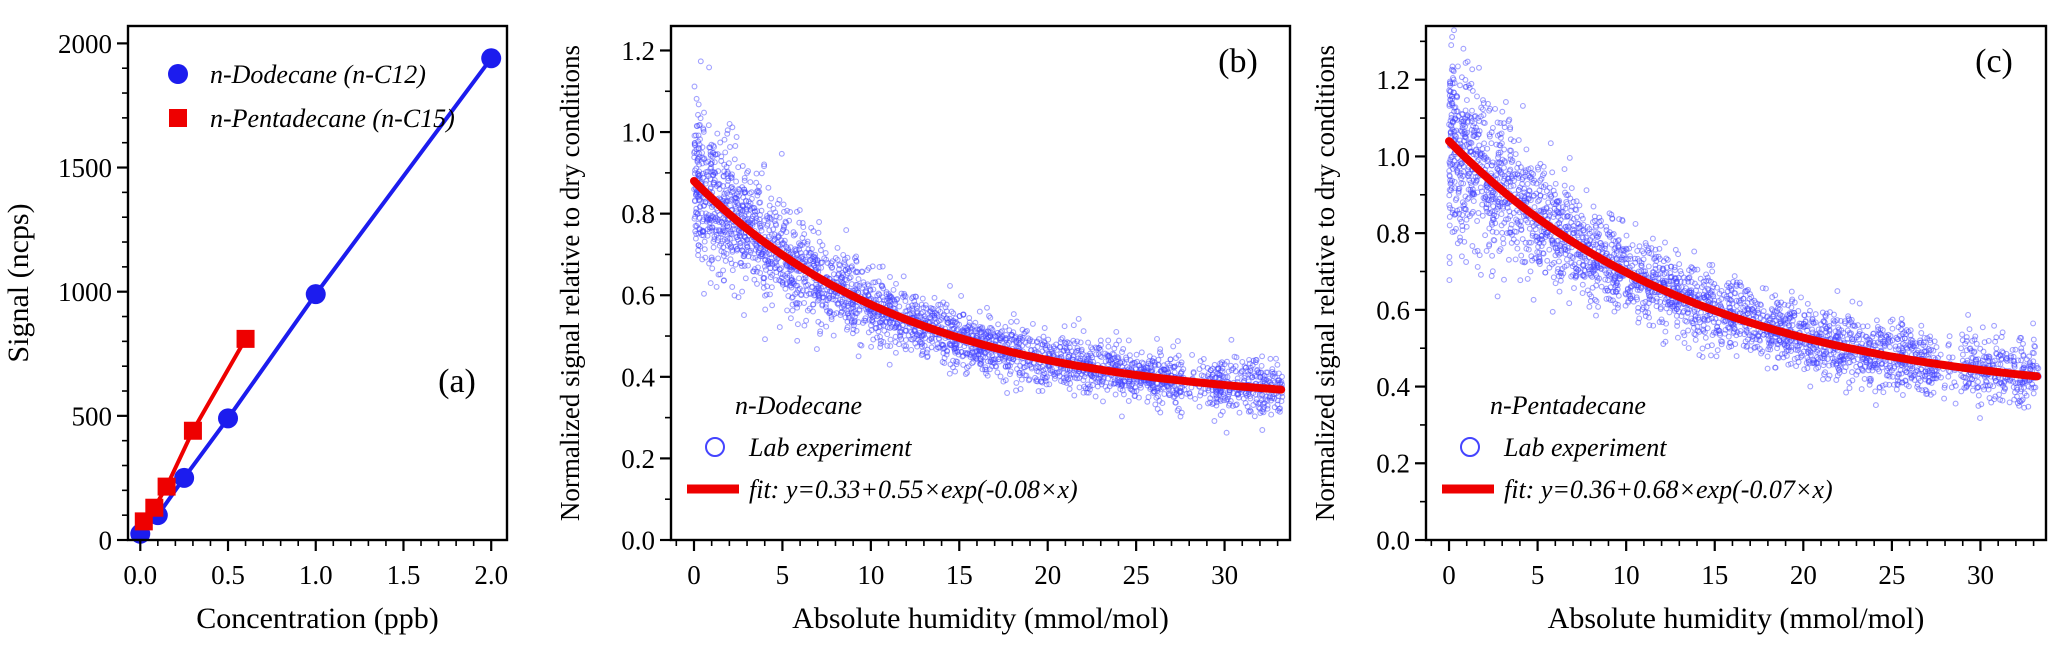  Describe the element at coordinates (184, 477) in the screenshot. I see `circle-marker` at that location.